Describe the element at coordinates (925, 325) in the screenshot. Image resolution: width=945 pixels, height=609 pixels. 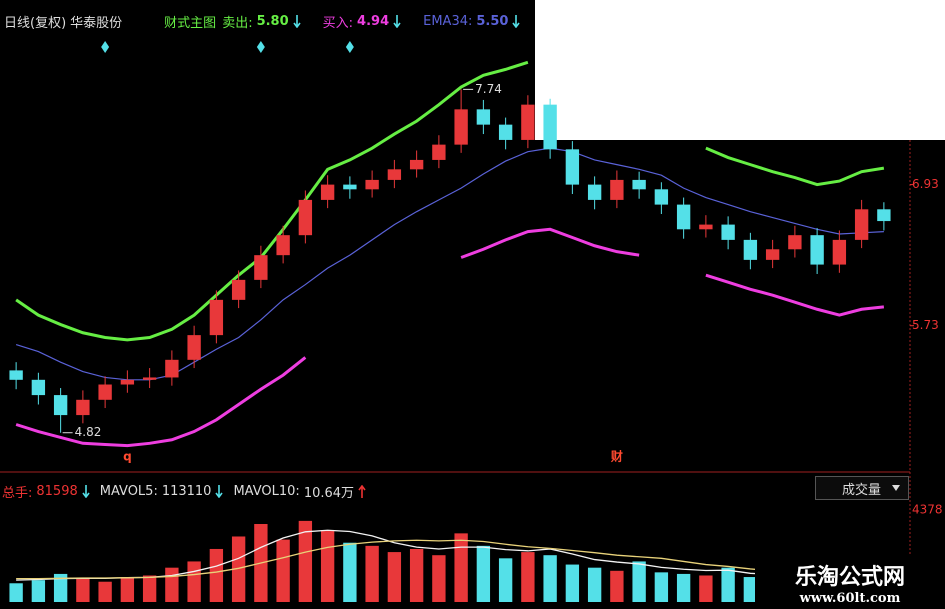
I see `y-tick-label: 5.73` at that location.